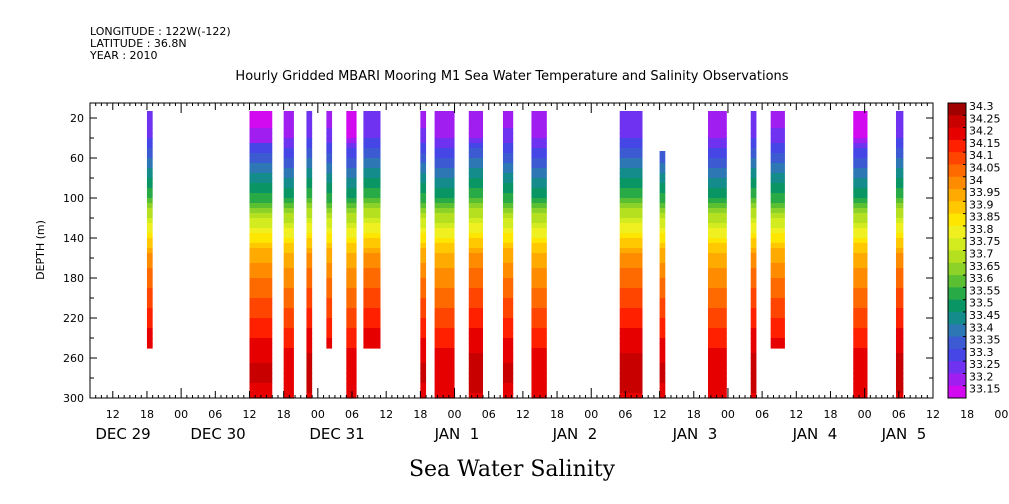 Image resolution: width=1009 pixels, height=504 pixels. Describe the element at coordinates (160, 31) in the screenshot. I see `longitude-text: LONGITUDE : 122W(-122)` at that location.